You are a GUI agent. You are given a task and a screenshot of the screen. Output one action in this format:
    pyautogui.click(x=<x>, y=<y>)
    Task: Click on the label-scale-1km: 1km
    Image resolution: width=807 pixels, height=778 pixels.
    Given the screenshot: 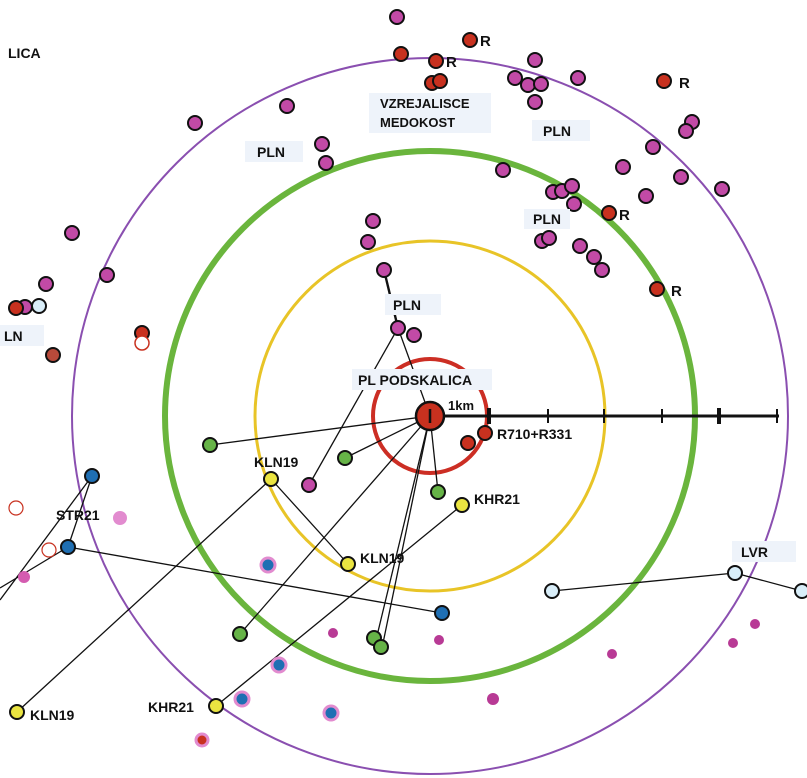 What is the action you would take?
    pyautogui.click(x=461, y=405)
    